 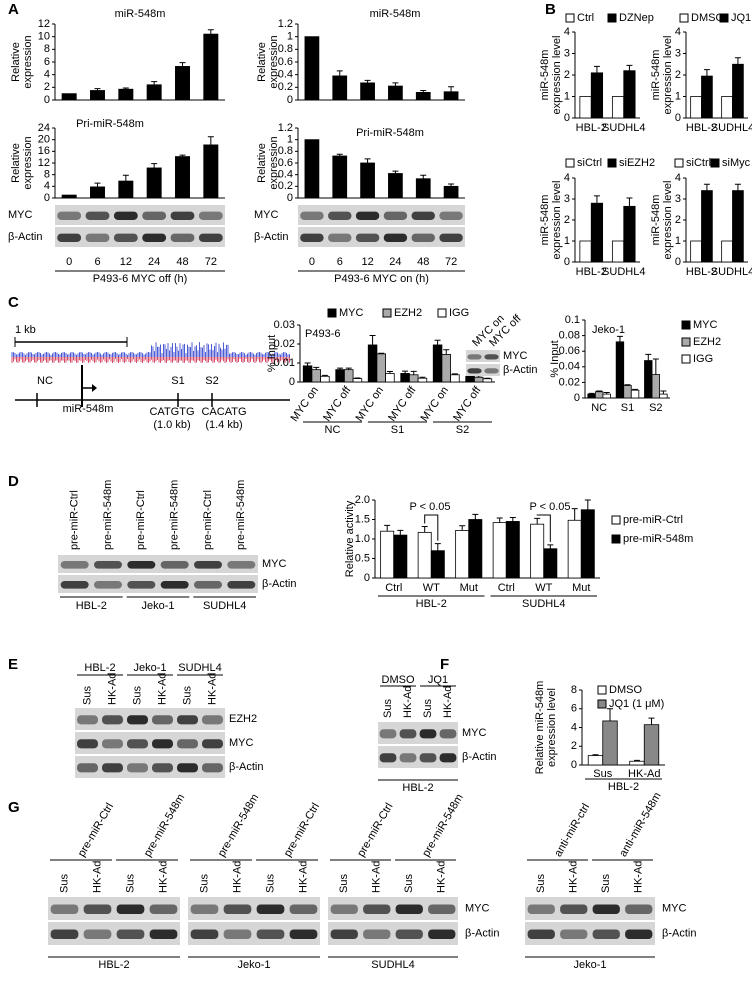 I want to click on x-tick-label: HBL-2, so click(x=591, y=272).